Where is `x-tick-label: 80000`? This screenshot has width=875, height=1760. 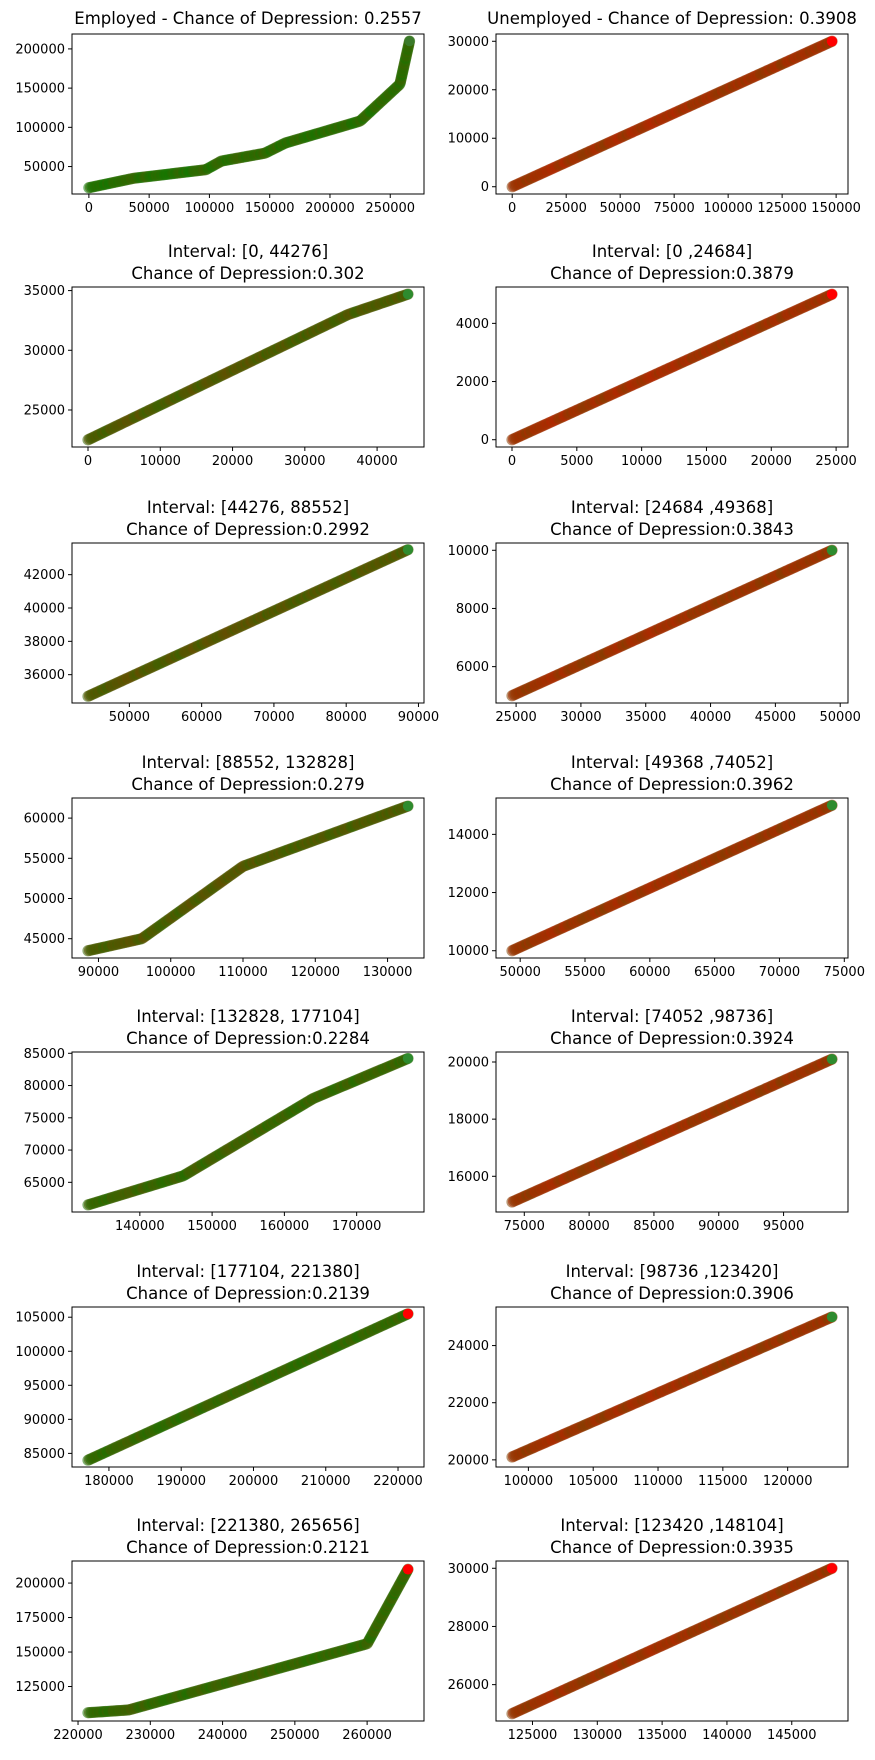 x-tick-label: 80000 is located at coordinates (346, 717).